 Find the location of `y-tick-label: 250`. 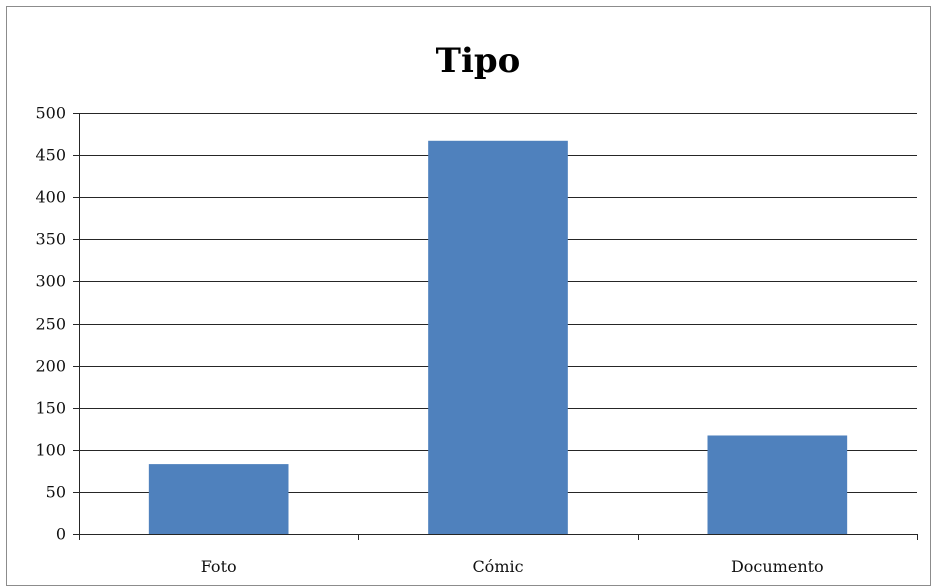

y-tick-label: 250 is located at coordinates (50, 324).